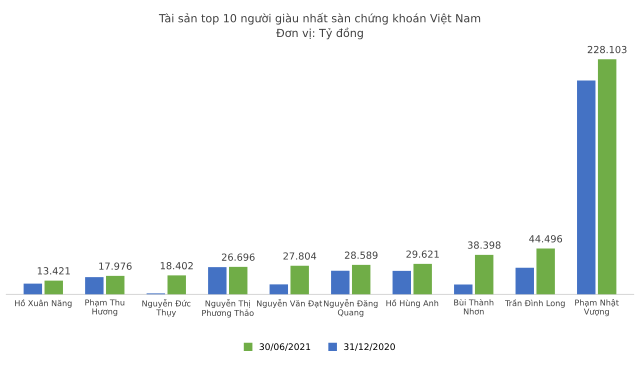 This screenshot has height=368, width=640. What do you see at coordinates (545, 238) in the screenshot?
I see `data-label: 44.496` at bounding box center [545, 238].